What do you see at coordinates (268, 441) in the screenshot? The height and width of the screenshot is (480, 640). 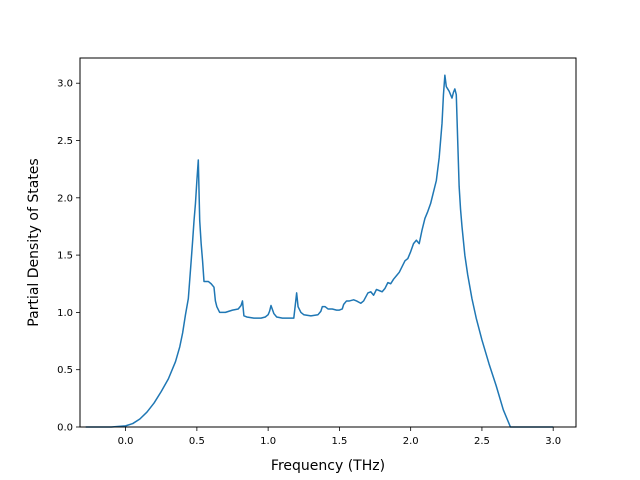 I see `x-tick-label: 1.0` at bounding box center [268, 441].